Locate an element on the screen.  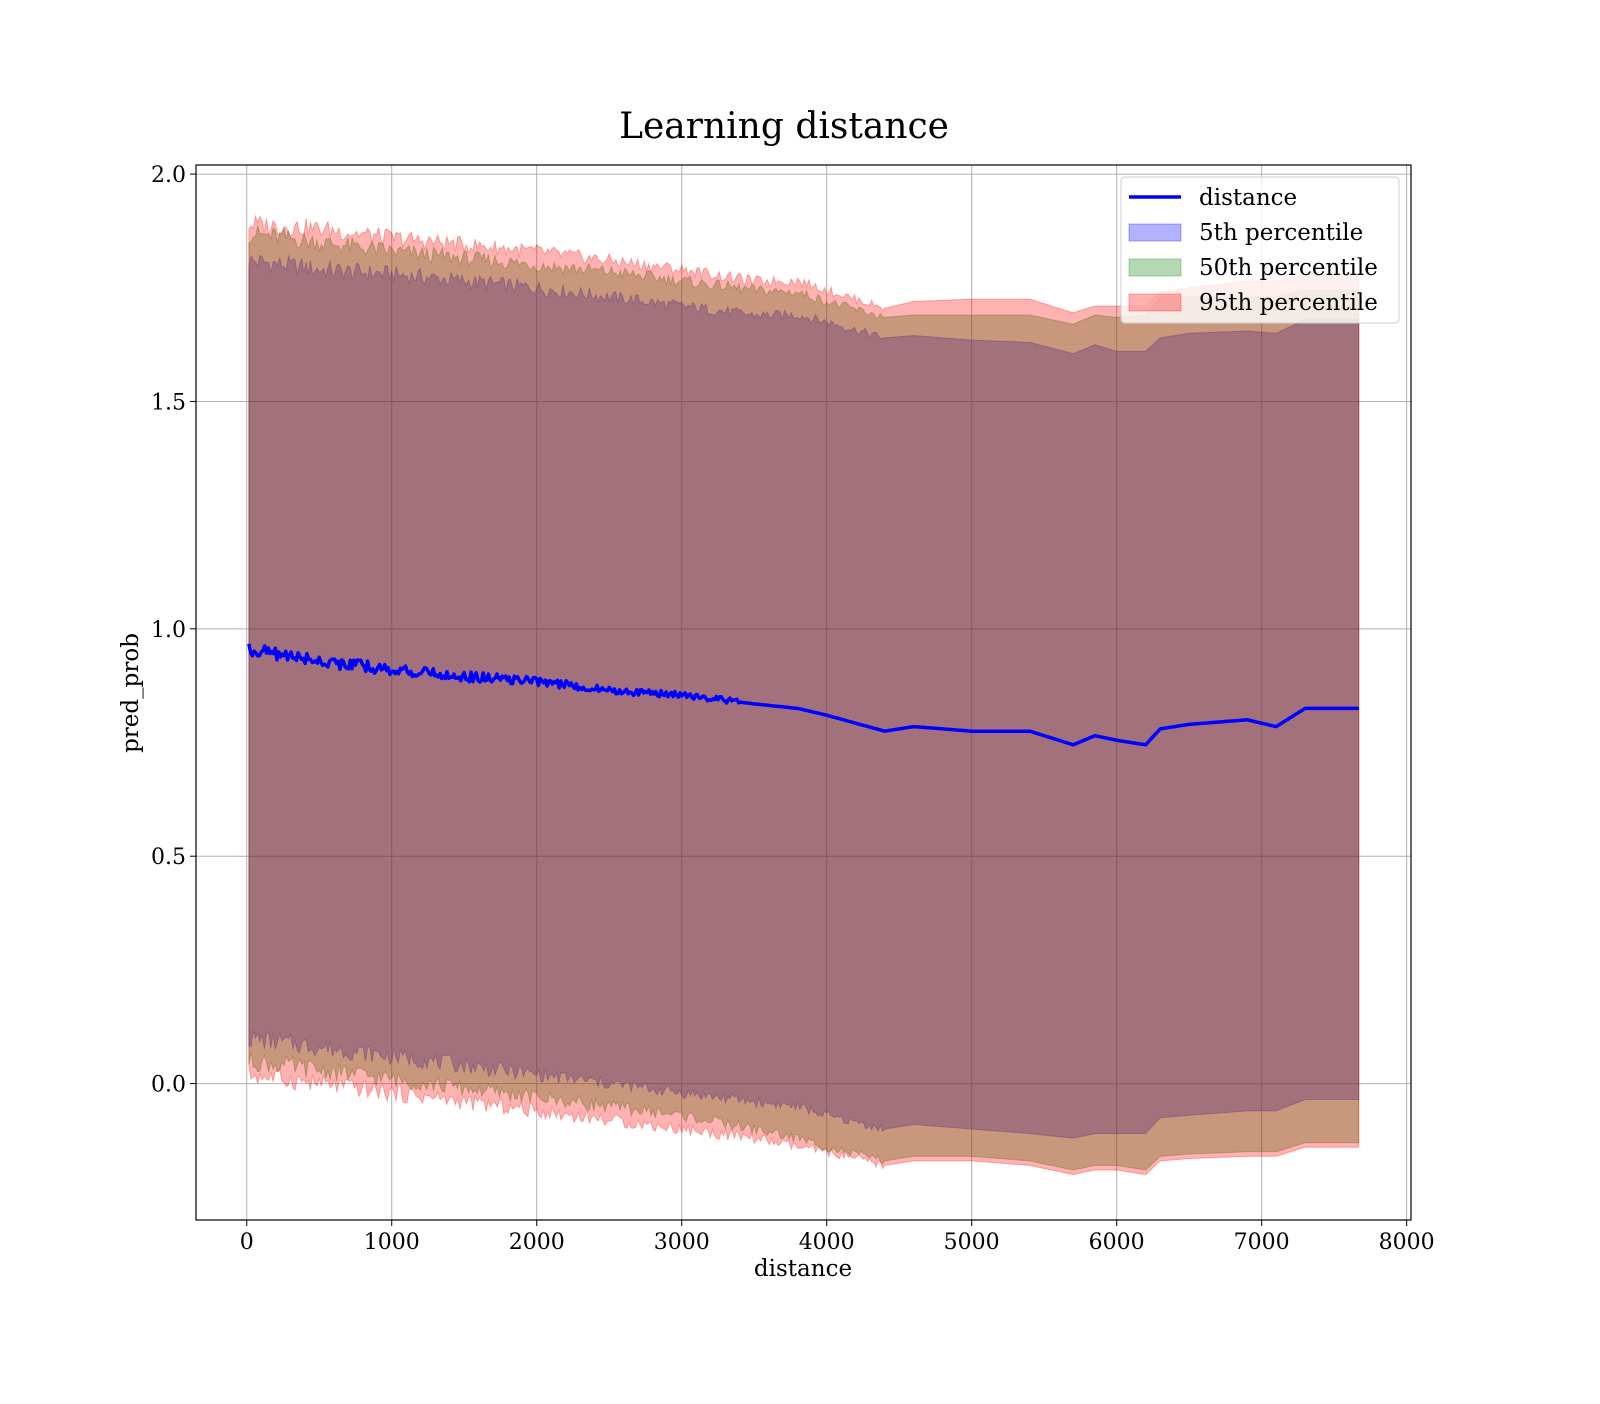
x-tick-label: 1000 is located at coordinates (392, 1242).